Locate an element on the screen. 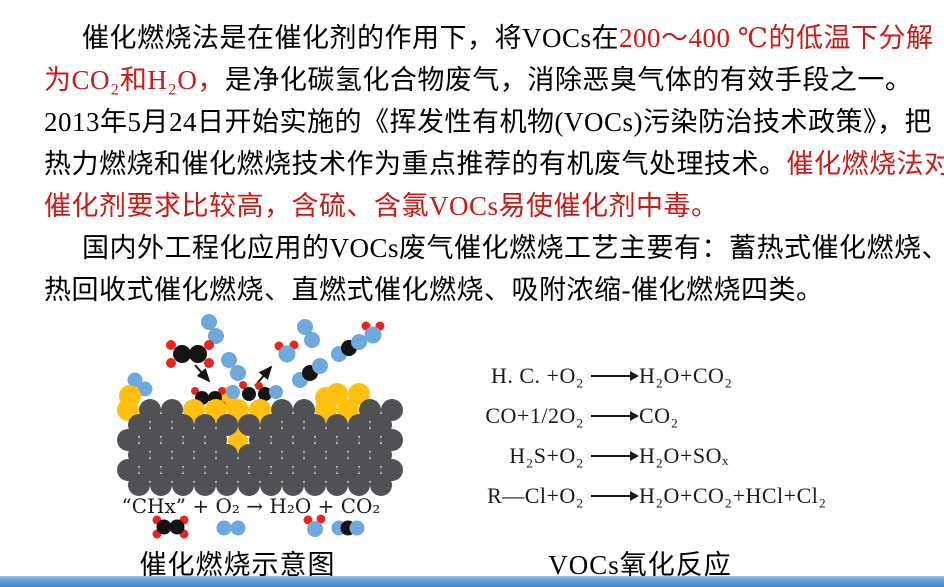  text-segment: 催化燃烧法是在催化剂的作用下，将VOCs在 is located at coordinates (351, 38).